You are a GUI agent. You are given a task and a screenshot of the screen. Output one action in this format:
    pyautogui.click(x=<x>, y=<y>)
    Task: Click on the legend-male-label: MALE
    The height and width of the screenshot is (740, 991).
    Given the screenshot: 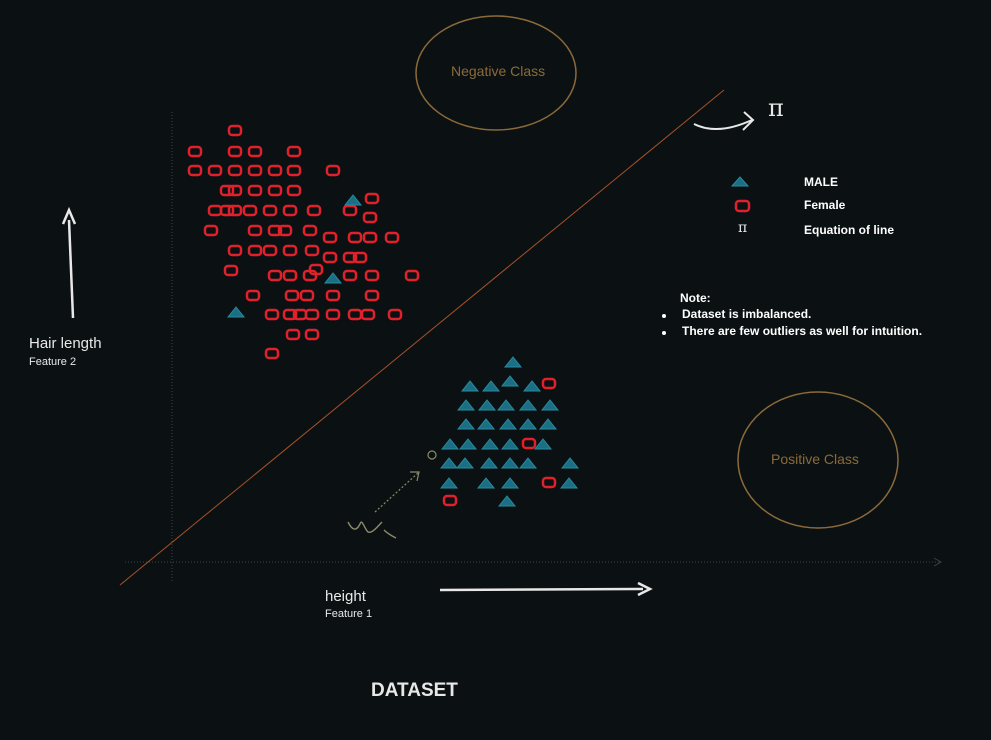 What is the action you would take?
    pyautogui.click(x=821, y=182)
    